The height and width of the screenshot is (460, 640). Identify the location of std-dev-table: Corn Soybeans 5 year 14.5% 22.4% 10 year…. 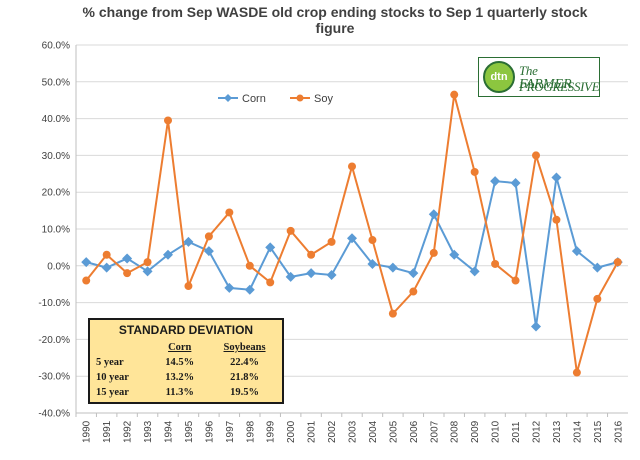
(189, 370).